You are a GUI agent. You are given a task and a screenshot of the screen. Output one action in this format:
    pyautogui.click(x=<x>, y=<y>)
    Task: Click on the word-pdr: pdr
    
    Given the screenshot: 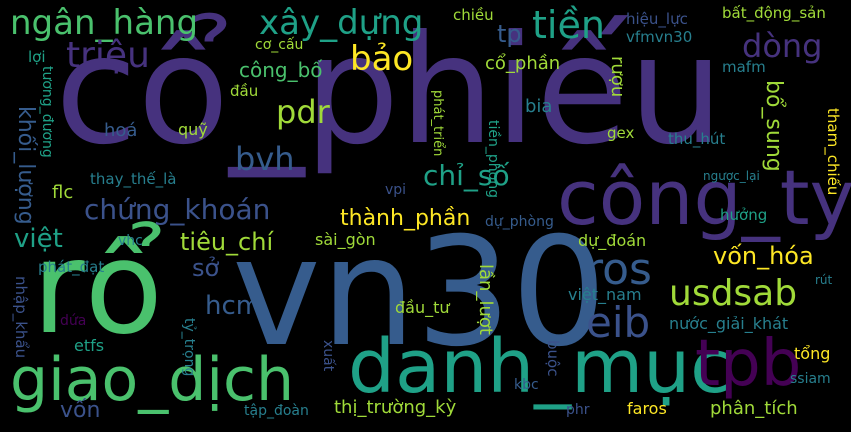 What is the action you would take?
    pyautogui.click(x=303, y=112)
    